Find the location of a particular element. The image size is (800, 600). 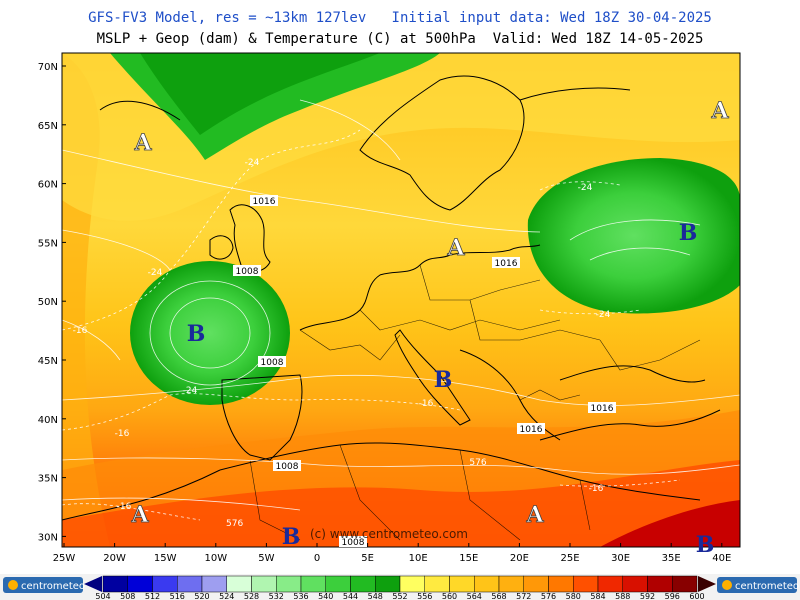

legend-value: 592 is located at coordinates (647, 596).